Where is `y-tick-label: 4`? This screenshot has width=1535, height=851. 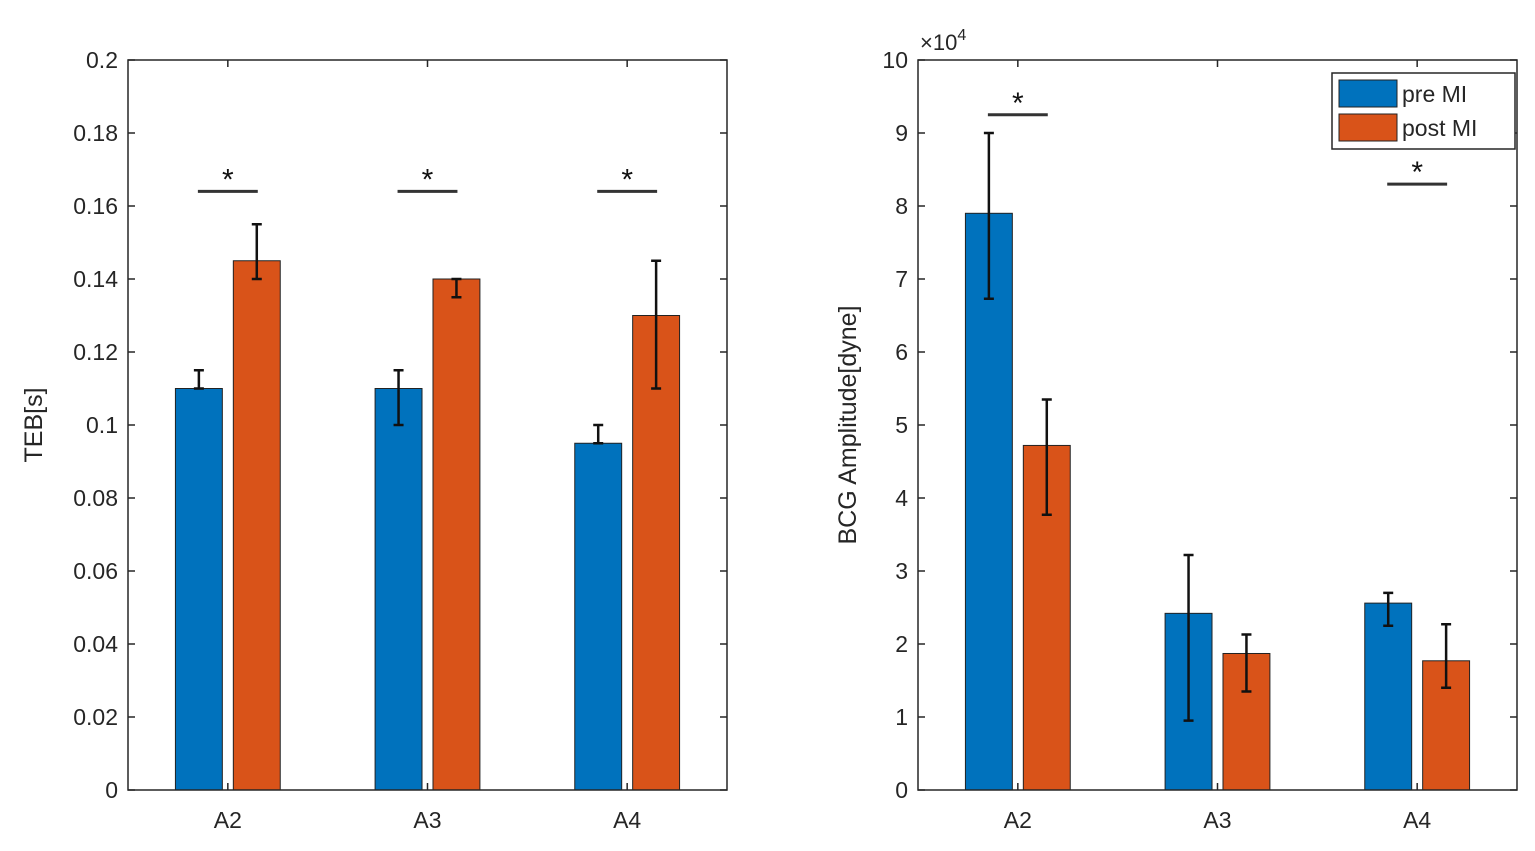 y-tick-label: 4 is located at coordinates (901, 498).